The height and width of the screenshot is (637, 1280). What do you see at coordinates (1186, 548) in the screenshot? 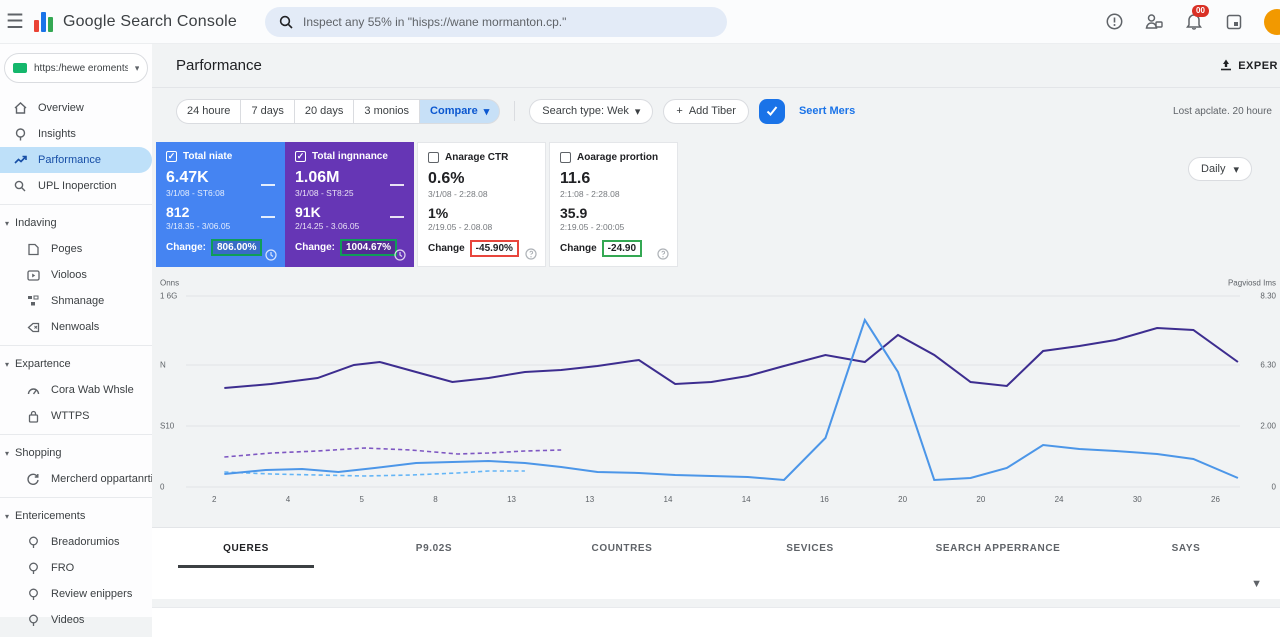
I see `tab-dates: SAYS` at bounding box center [1186, 548].